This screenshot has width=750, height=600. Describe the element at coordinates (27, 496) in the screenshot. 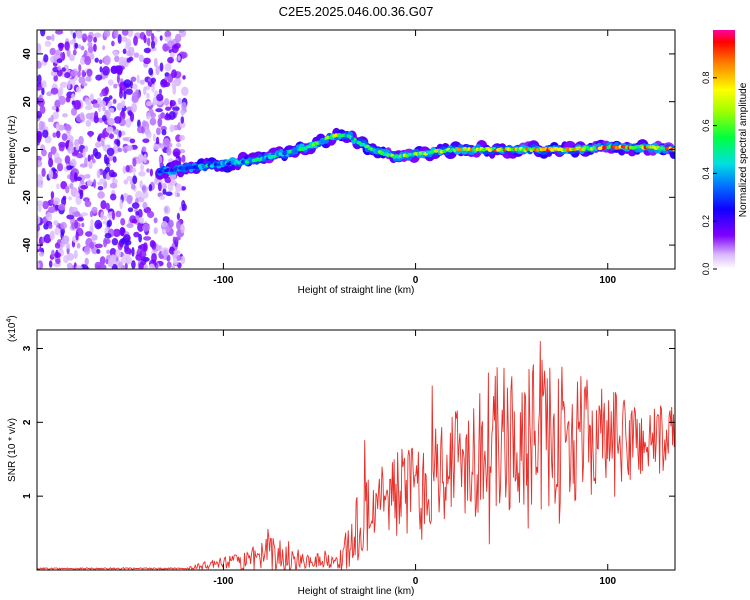

I see `y-tick-label: 1` at that location.